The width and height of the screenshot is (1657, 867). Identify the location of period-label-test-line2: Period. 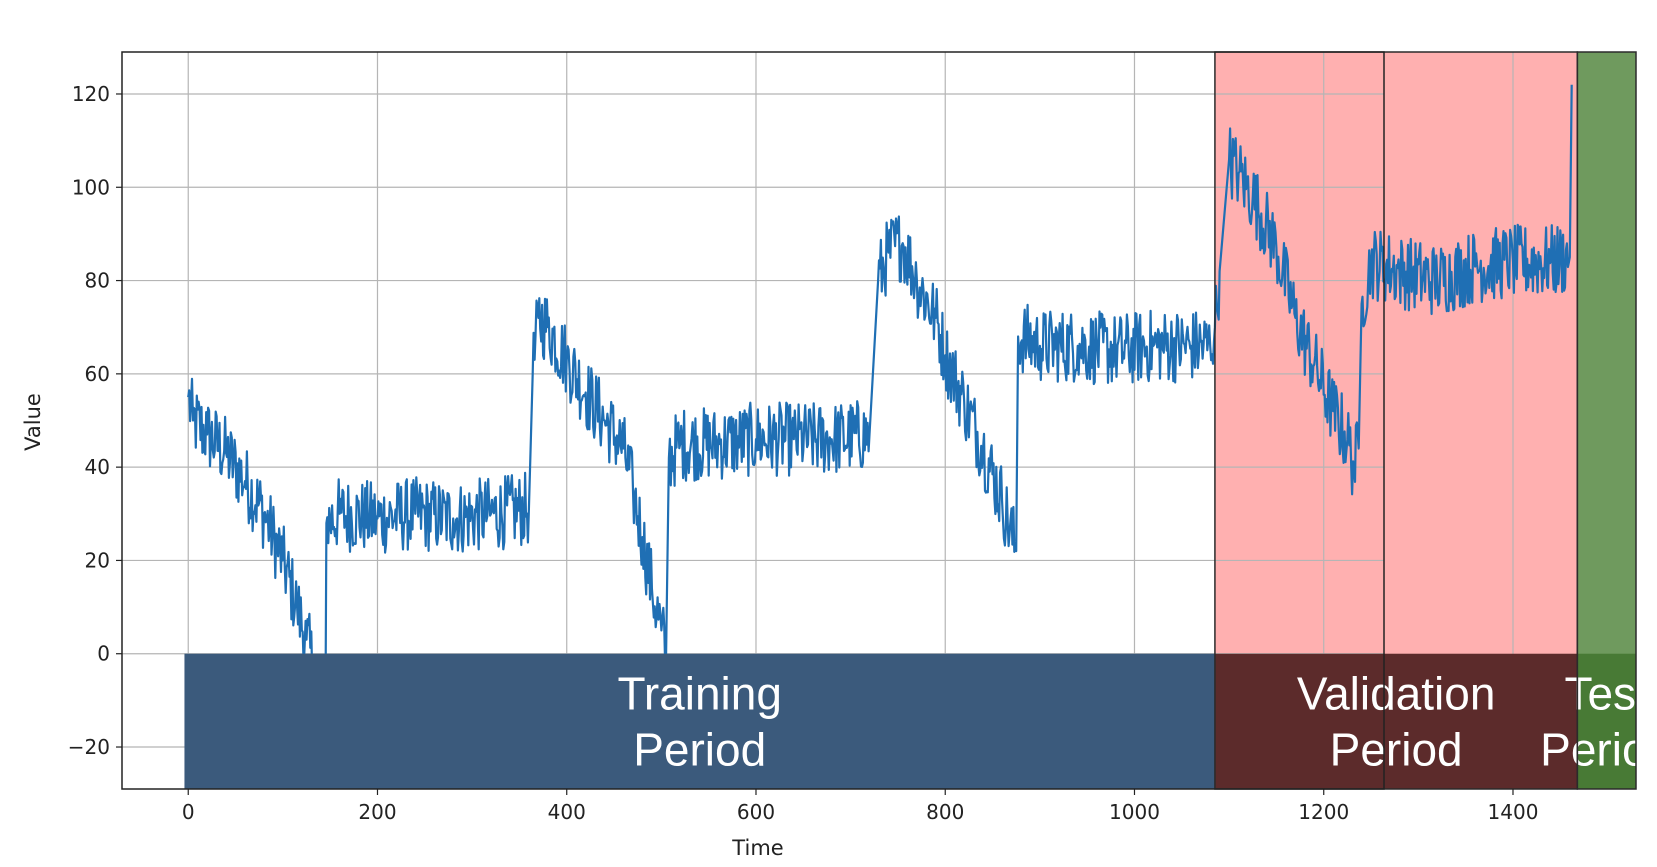
(1598, 750).